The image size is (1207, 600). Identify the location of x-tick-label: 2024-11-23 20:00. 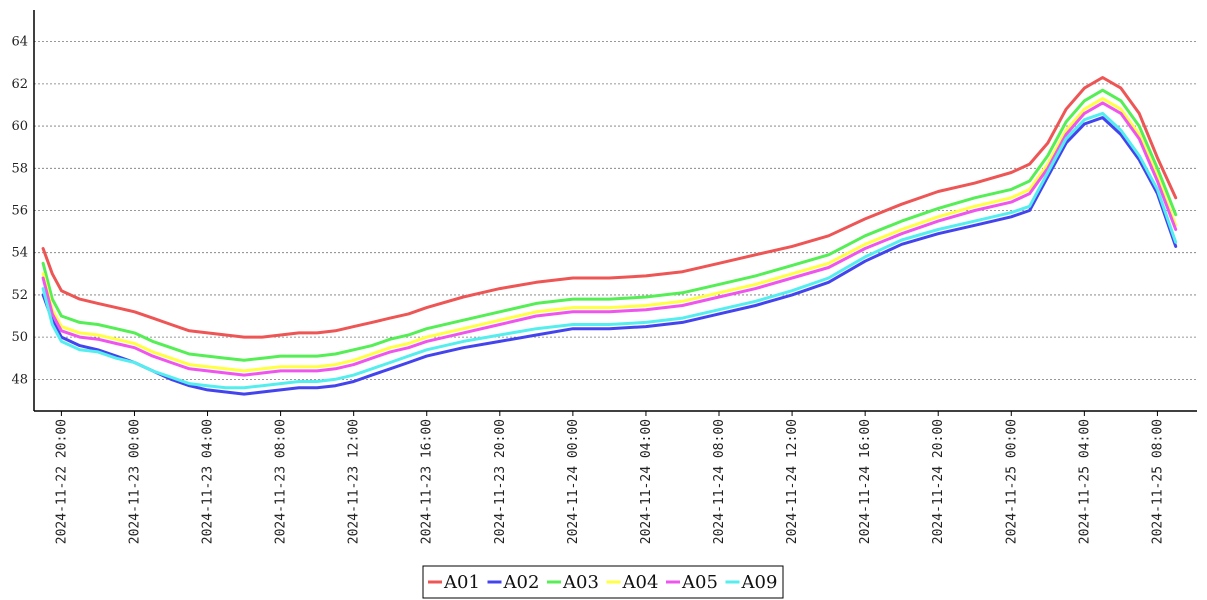
(500, 481).